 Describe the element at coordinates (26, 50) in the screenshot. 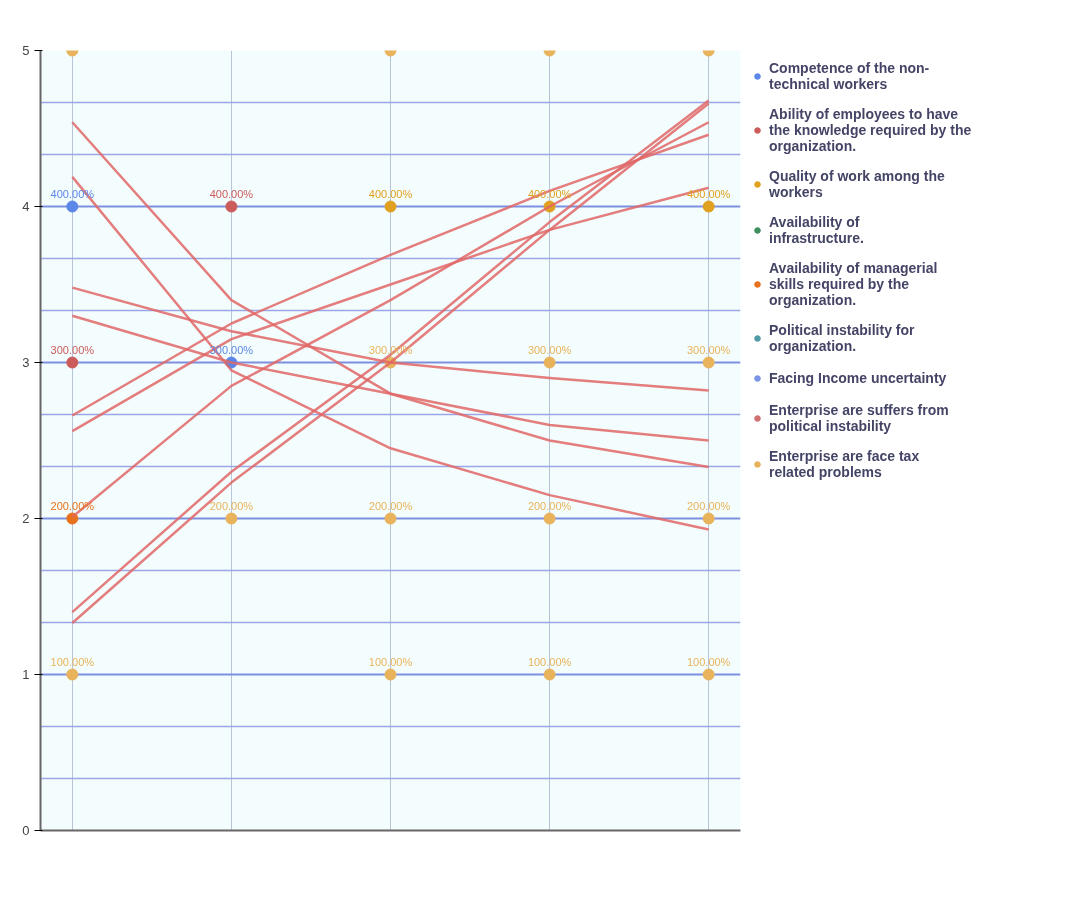

I see `y-tick-label: 5` at that location.